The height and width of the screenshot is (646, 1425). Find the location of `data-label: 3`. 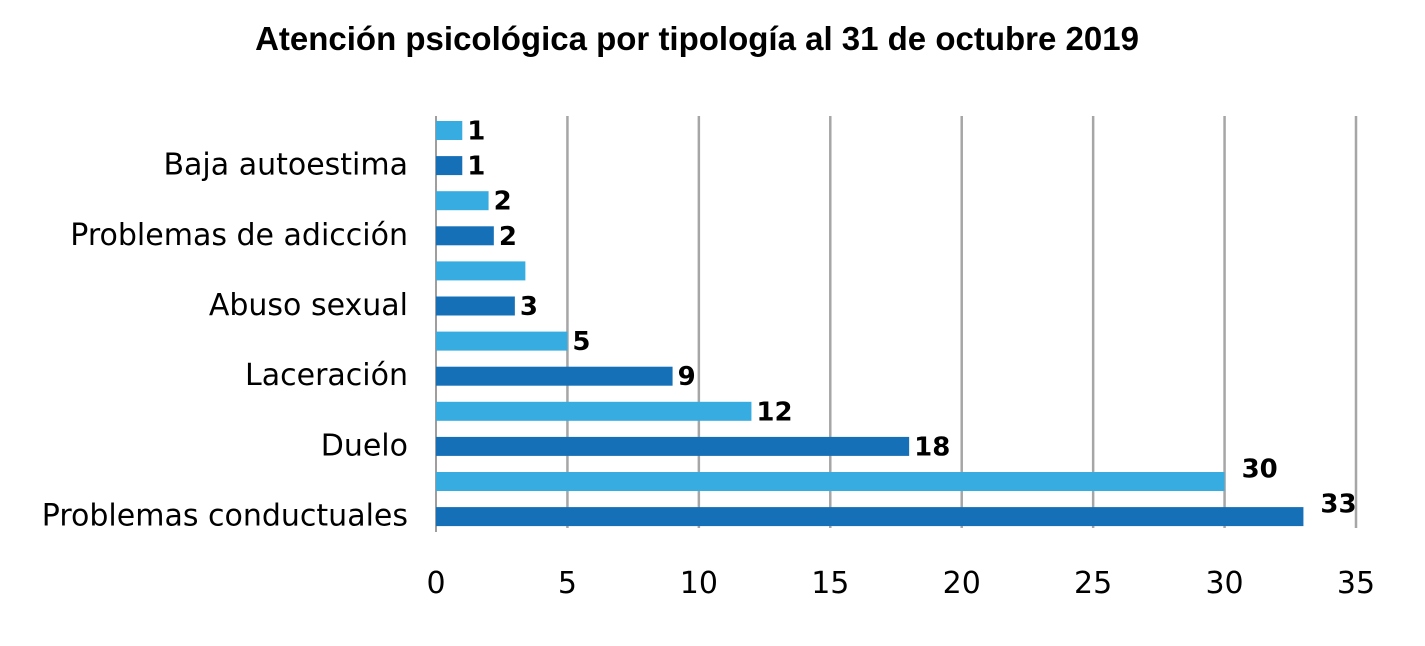

data-label: 3 is located at coordinates (529, 307).